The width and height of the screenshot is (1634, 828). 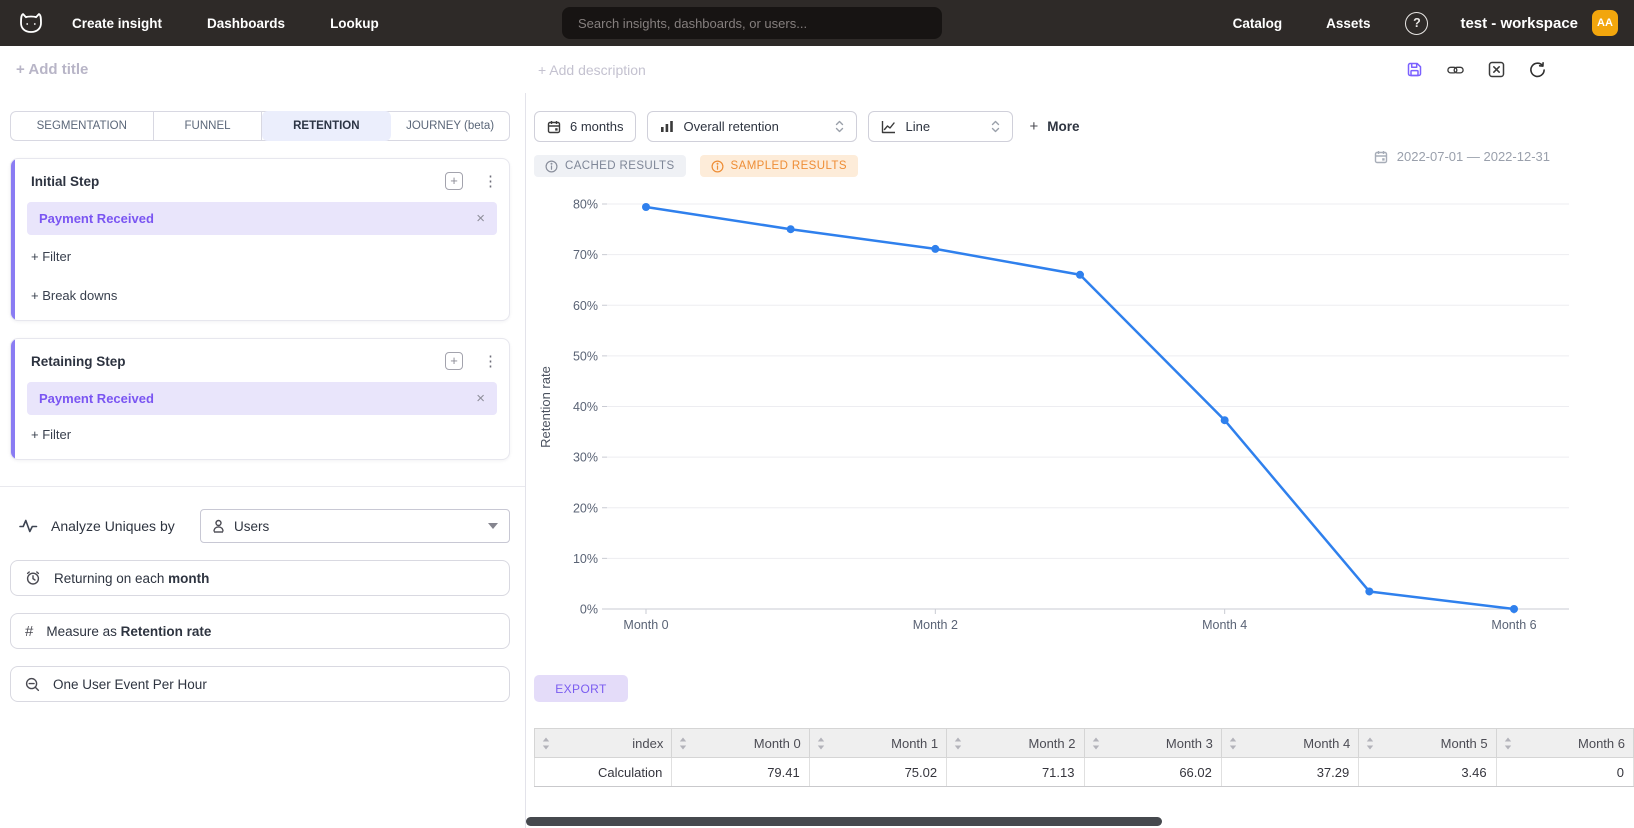 What do you see at coordinates (545, 407) in the screenshot?
I see `svg-text: Retention rate` at bounding box center [545, 407].